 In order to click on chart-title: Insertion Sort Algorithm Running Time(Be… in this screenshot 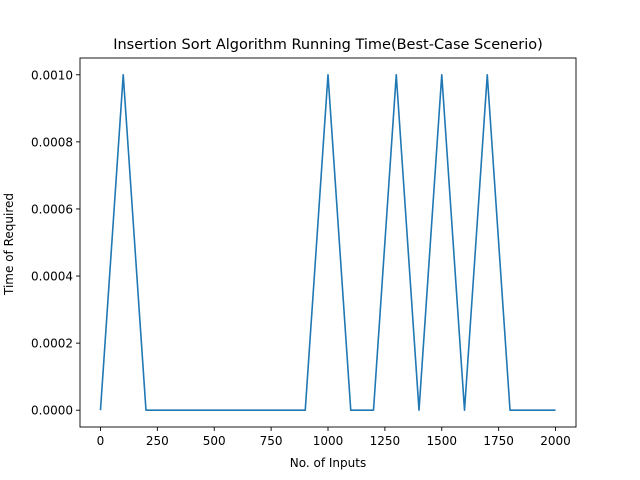, I will do `click(328, 45)`.